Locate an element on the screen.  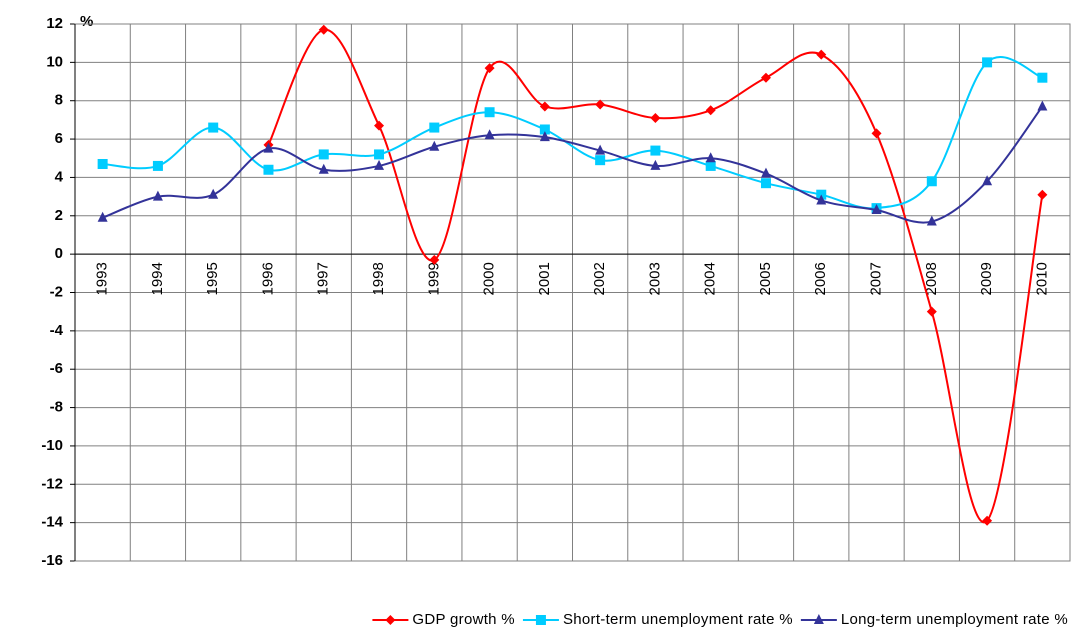
x-tick-label: 2010 is located at coordinates (1041, 278).